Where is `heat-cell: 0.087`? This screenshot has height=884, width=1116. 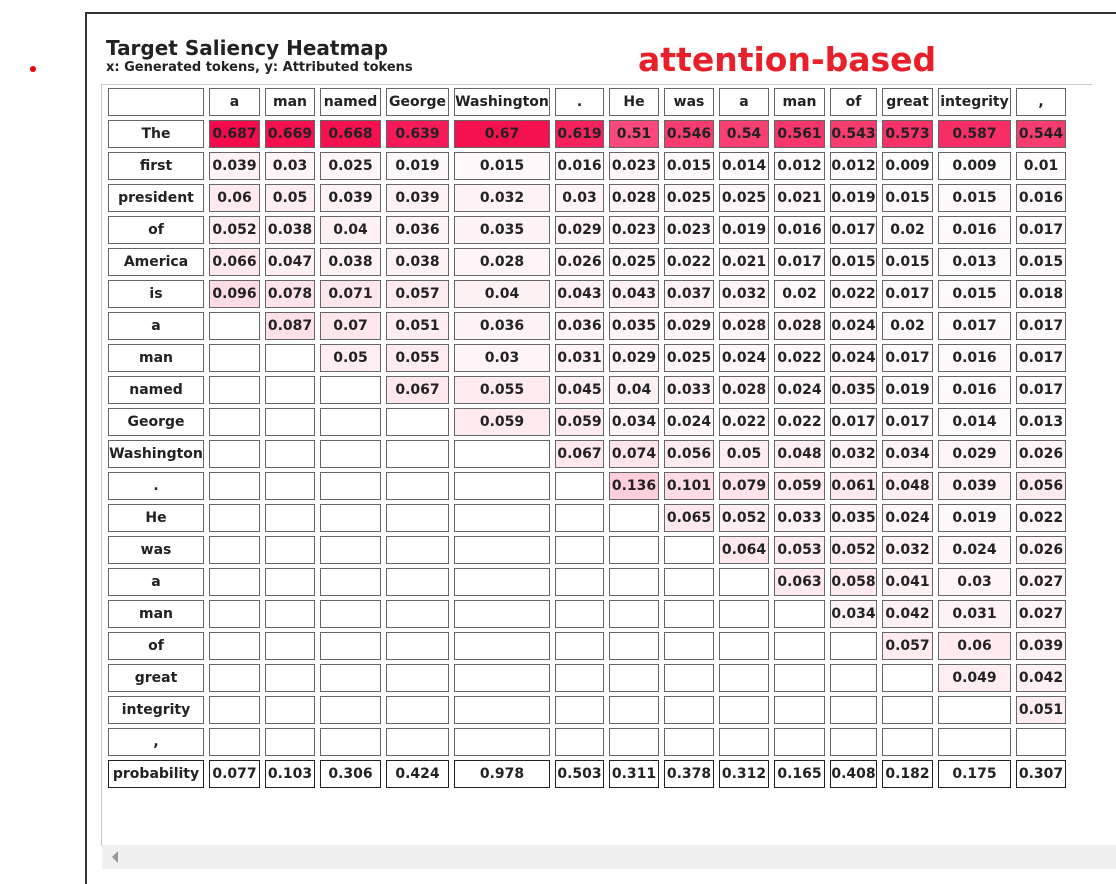
heat-cell: 0.087 is located at coordinates (290, 326).